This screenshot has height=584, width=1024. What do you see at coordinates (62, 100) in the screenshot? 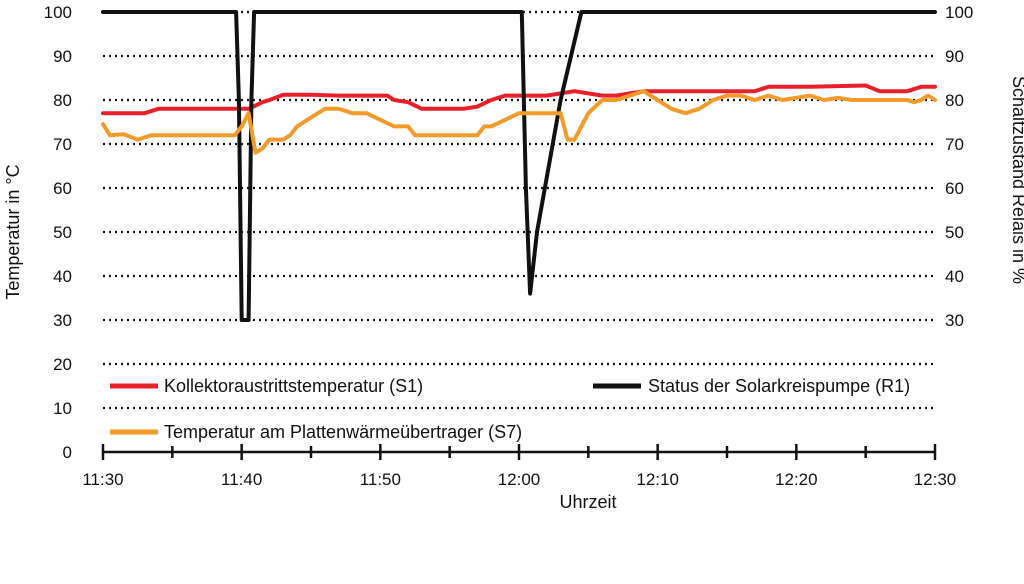
I see `y-left-tick-label: 80` at bounding box center [62, 100].